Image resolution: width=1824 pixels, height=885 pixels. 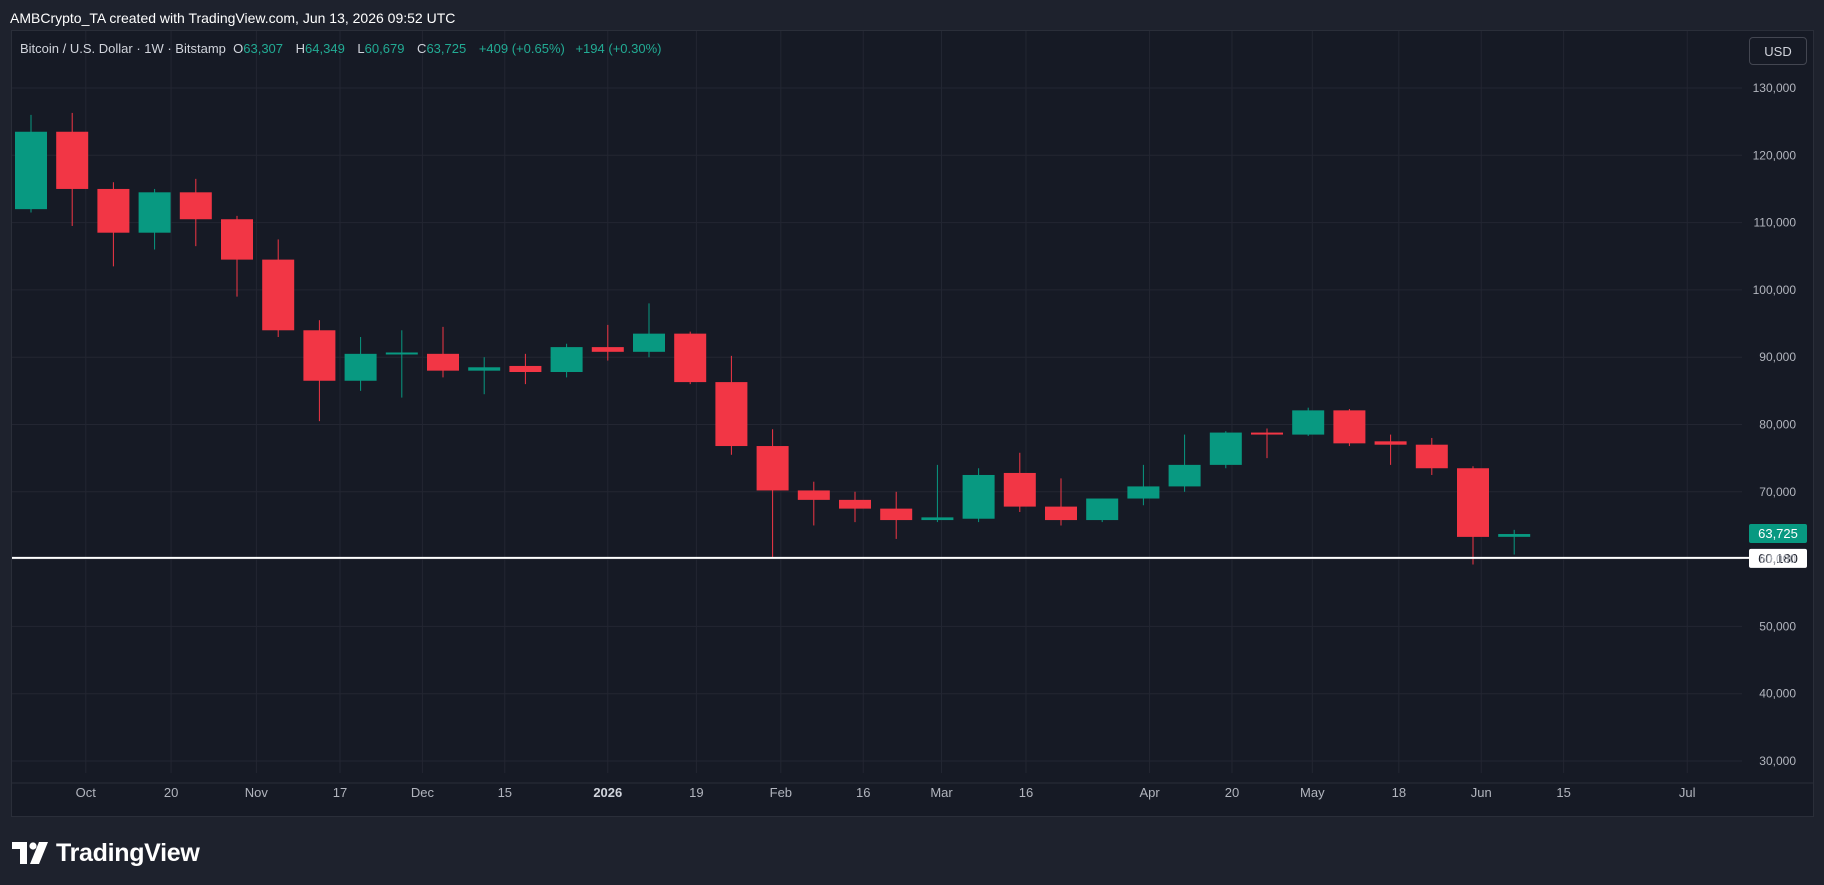 I want to click on tradingview-wordmark: TradingView, so click(x=128, y=852).